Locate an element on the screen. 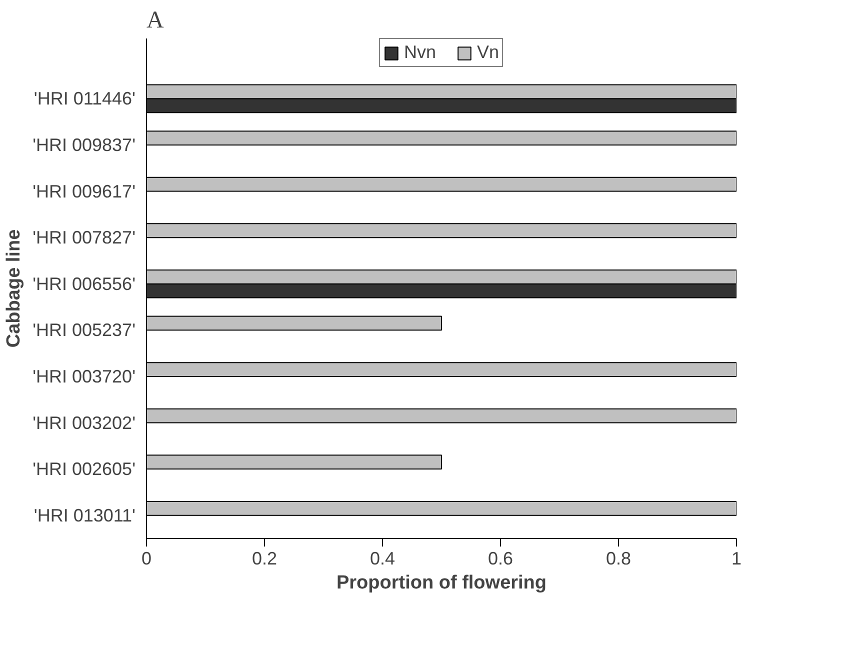 This screenshot has width=863, height=646. x-axis-title: Proportion of flowering is located at coordinates (441, 583).